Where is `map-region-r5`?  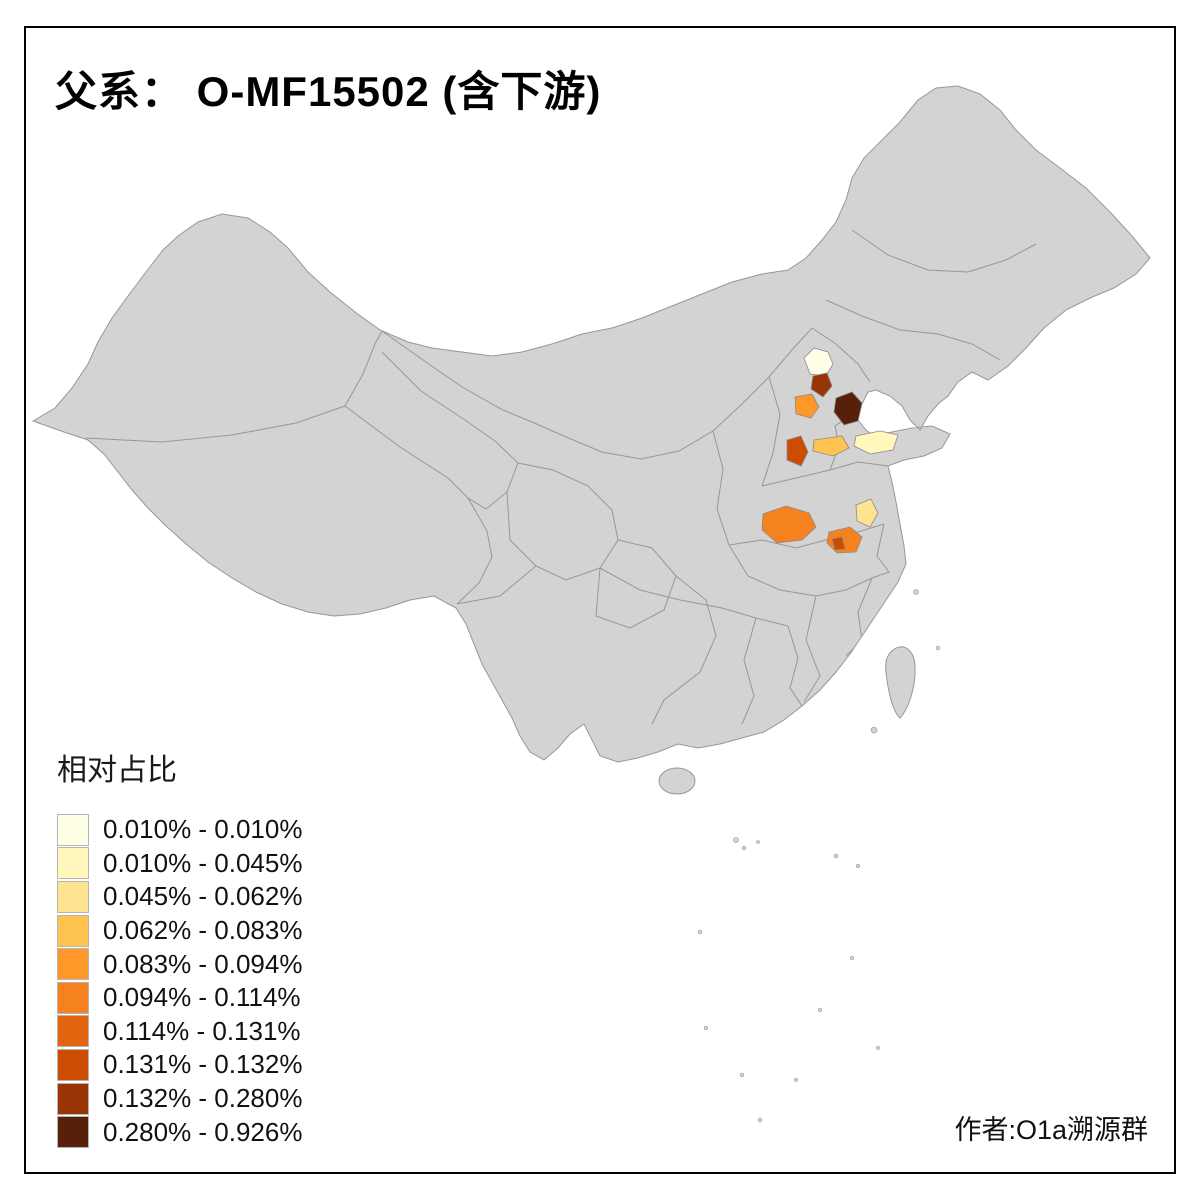
map-region-r5 is located at coordinates (876, 442).